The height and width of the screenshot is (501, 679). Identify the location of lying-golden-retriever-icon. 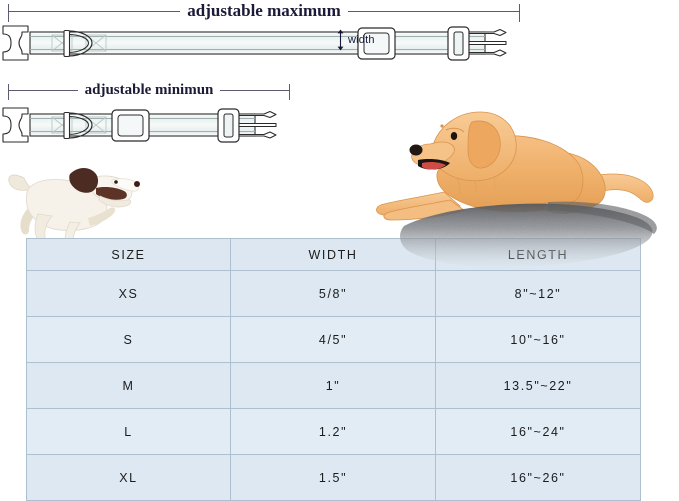
(515, 166).